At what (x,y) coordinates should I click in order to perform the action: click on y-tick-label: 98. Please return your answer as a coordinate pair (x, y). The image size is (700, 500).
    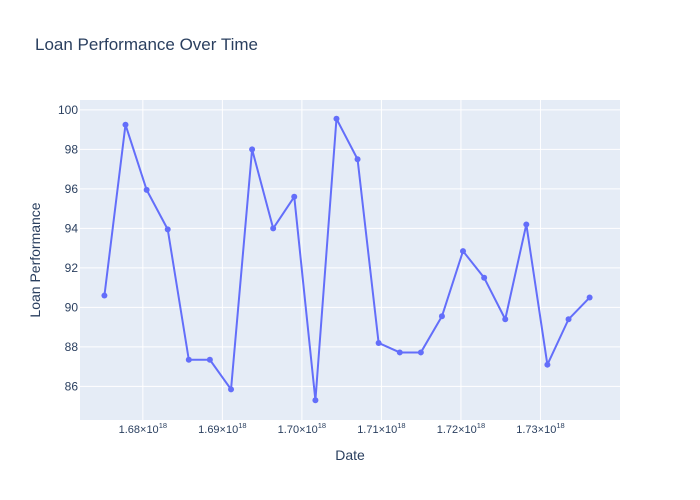
    Looking at the image, I should click on (72, 149).